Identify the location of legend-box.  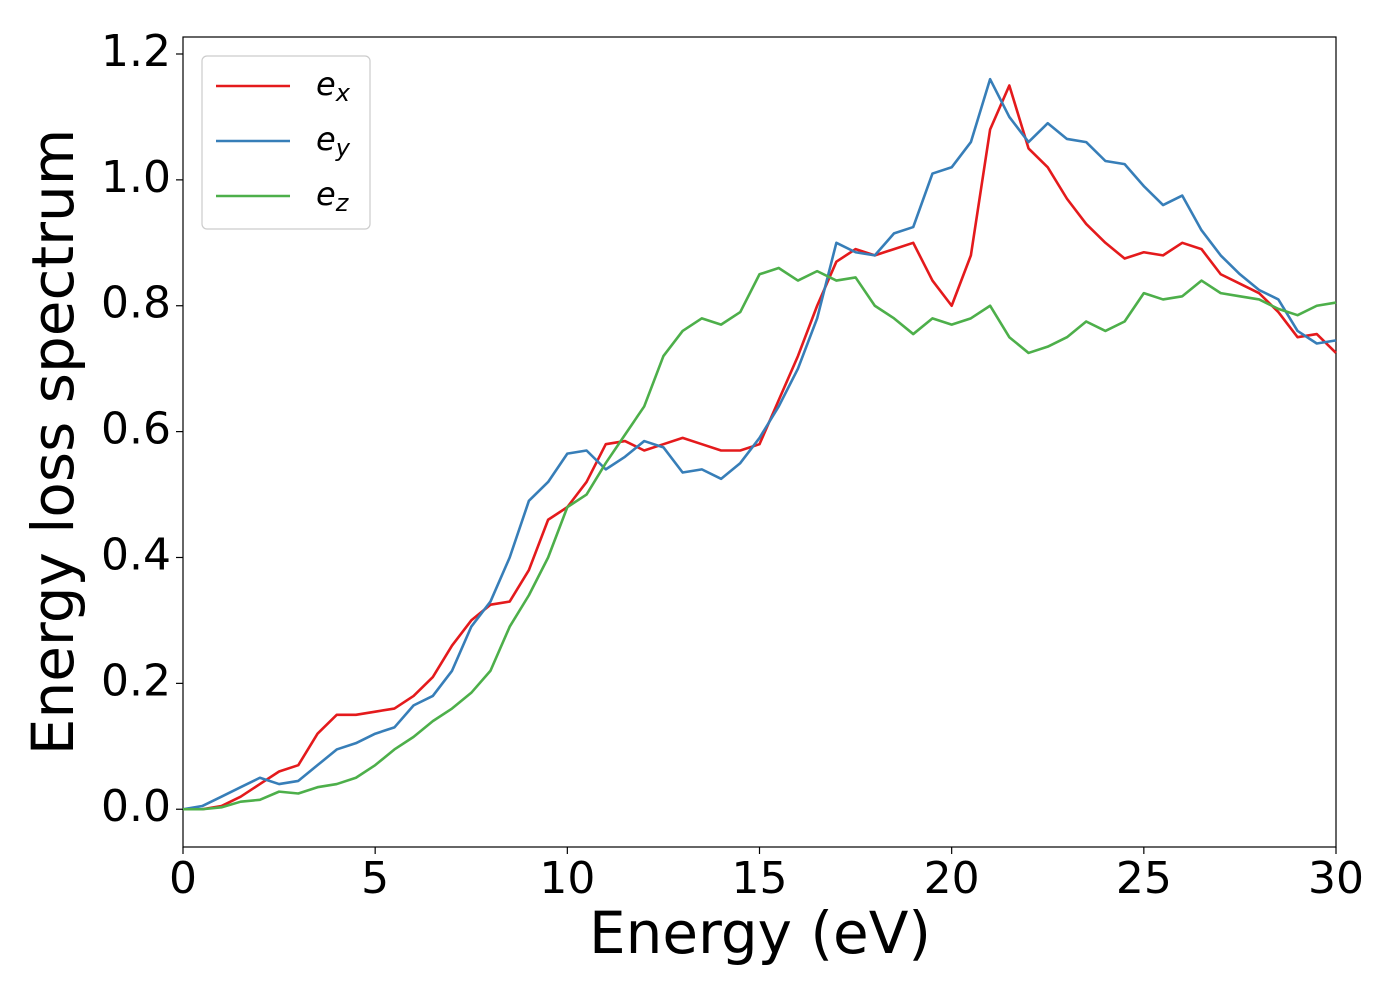
(286, 142).